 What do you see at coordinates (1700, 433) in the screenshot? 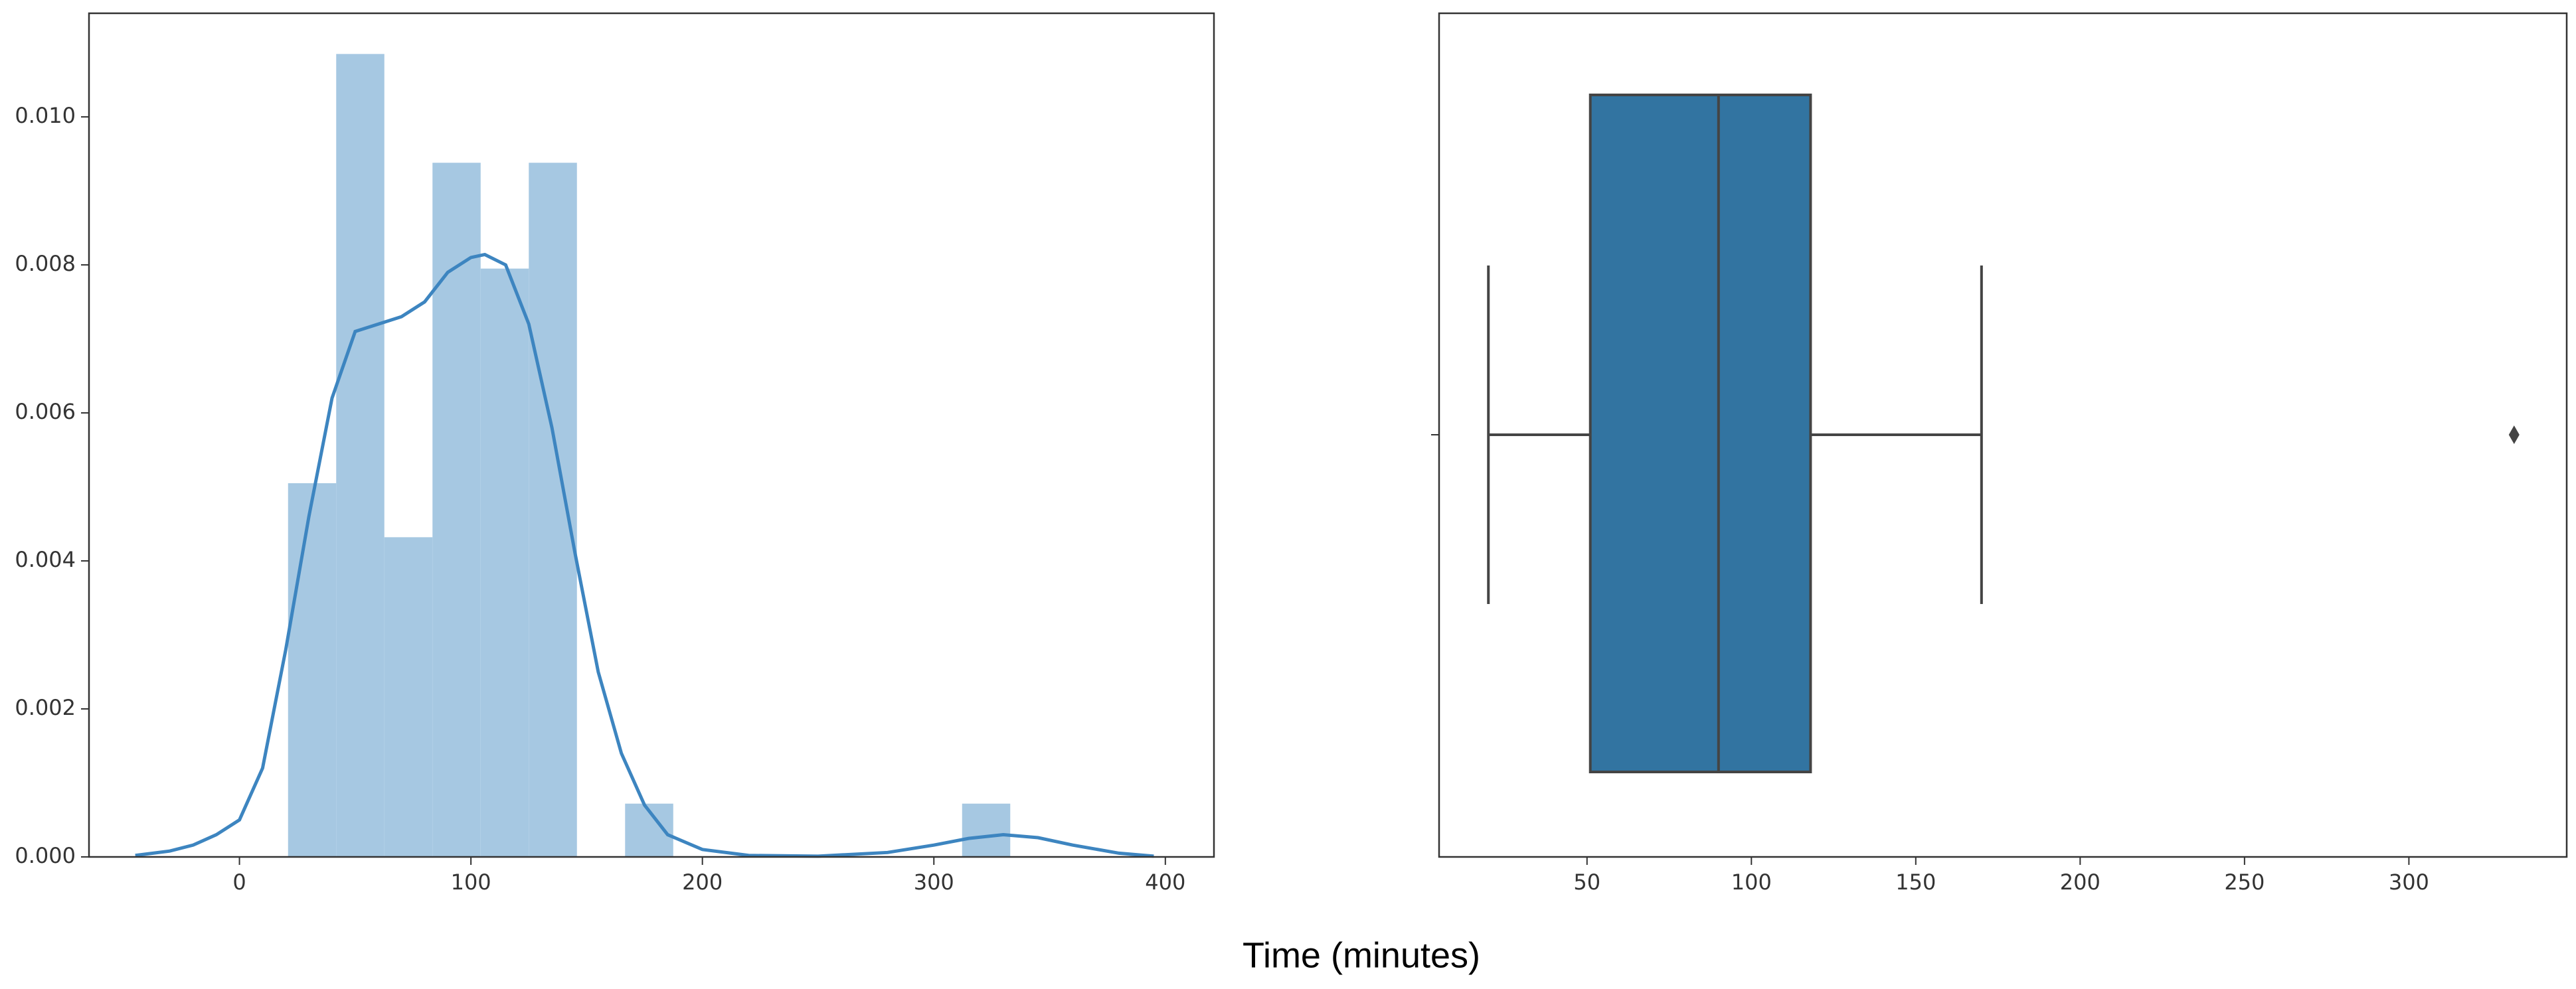
I see `box` at bounding box center [1700, 433].